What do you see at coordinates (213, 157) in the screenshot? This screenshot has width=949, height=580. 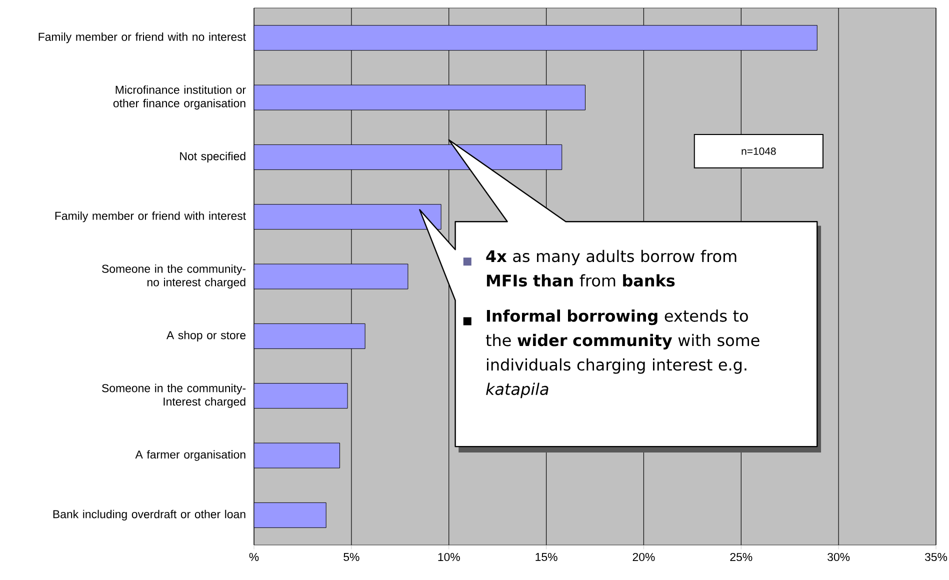 I see `y-tick-label: Not specified` at bounding box center [213, 157].